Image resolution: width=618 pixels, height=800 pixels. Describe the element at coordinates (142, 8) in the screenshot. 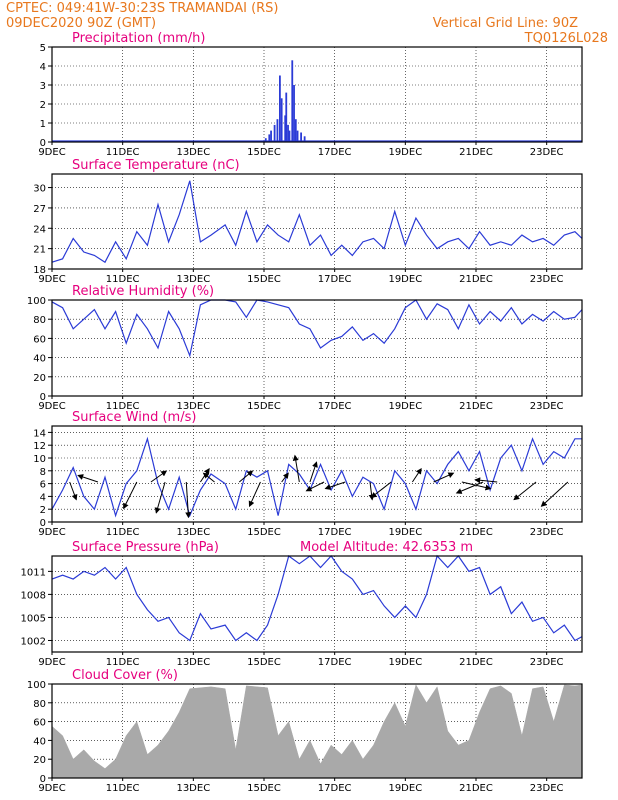

I see `header-location: CPTEC: 049:41W-30:23S TRAMANDAI (RS)` at that location.